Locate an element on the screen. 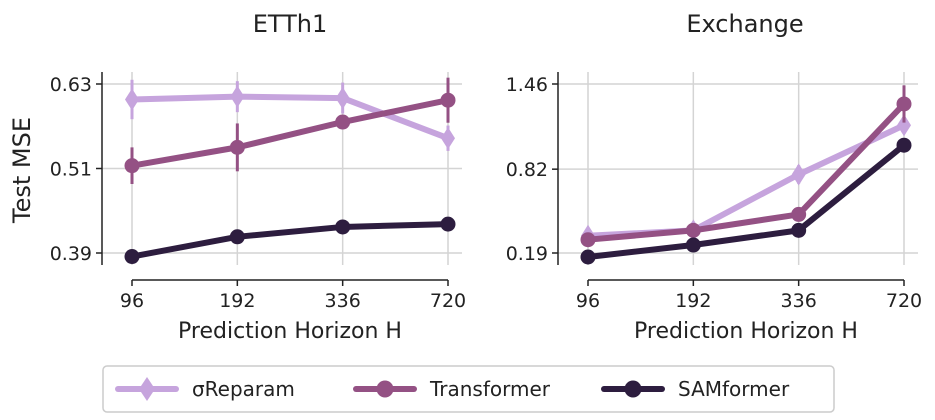 The image size is (935, 420). legend-frame is located at coordinates (468, 389).